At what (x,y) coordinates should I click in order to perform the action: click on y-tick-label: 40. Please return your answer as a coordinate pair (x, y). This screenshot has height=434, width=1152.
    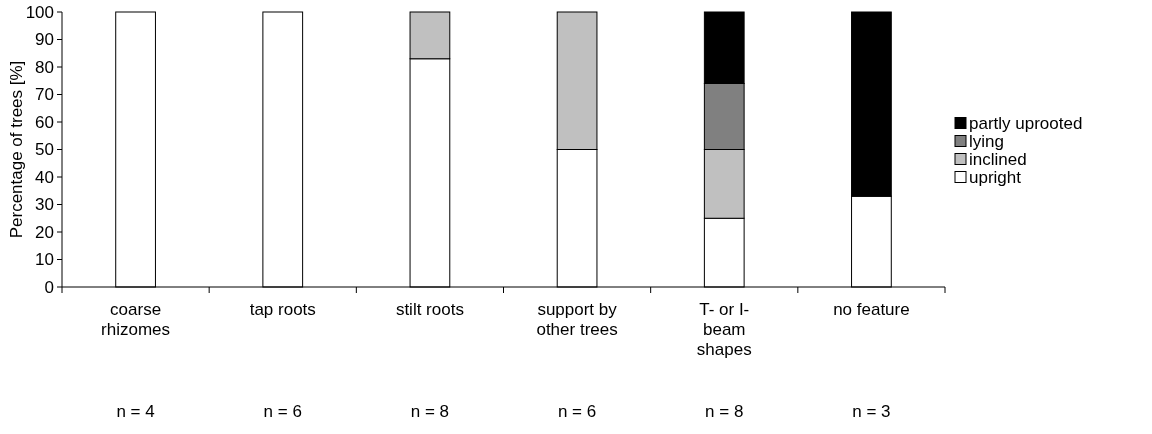
    Looking at the image, I should click on (44, 177).